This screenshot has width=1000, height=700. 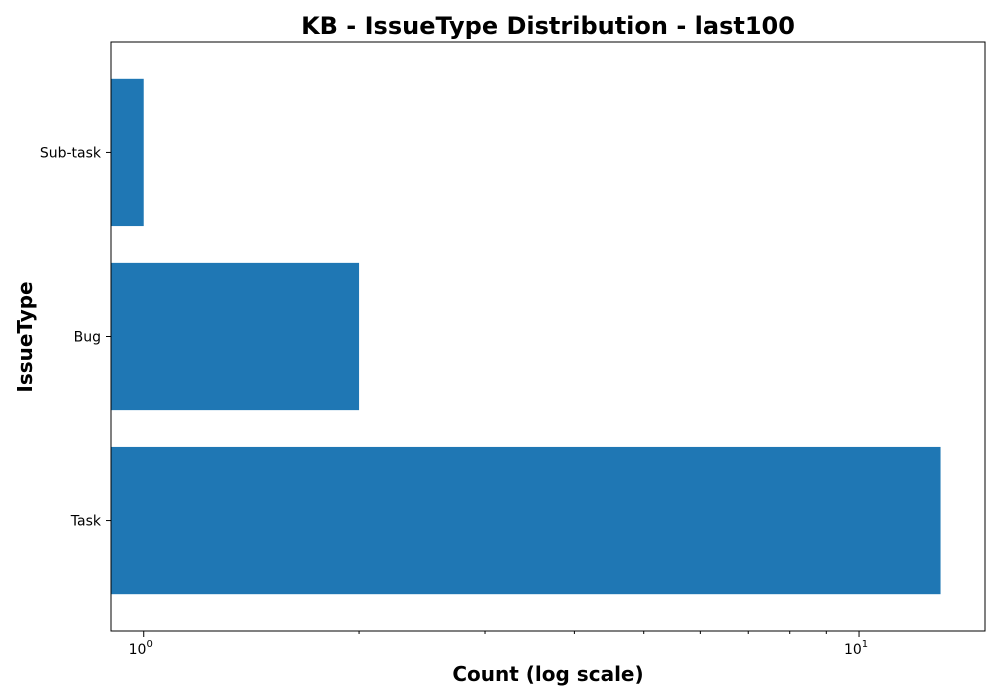 What do you see at coordinates (498, 644) in the screenshot?
I see `x-axis-ticks: 10⁰ 10¹` at bounding box center [498, 644].